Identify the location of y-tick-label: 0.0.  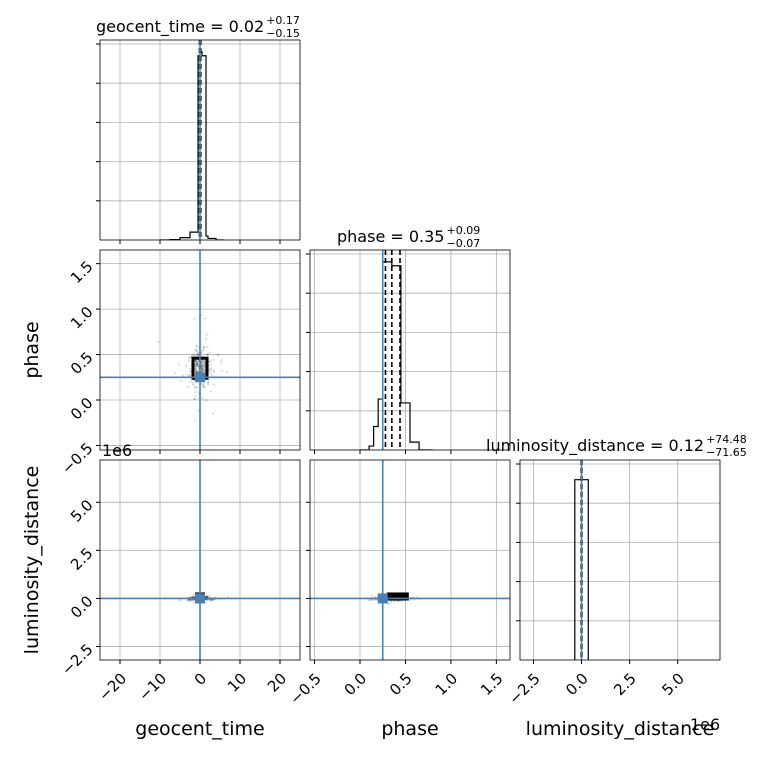
(82, 607).